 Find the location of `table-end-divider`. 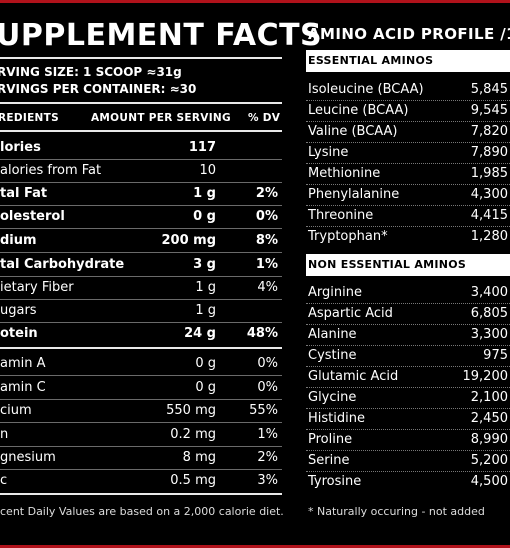

table-end-divider is located at coordinates (141, 494).